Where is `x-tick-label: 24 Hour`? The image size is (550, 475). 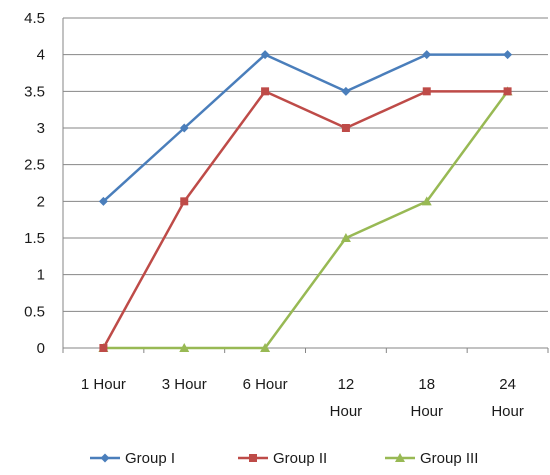 x-tick-label: 24 Hour is located at coordinates (507, 398).